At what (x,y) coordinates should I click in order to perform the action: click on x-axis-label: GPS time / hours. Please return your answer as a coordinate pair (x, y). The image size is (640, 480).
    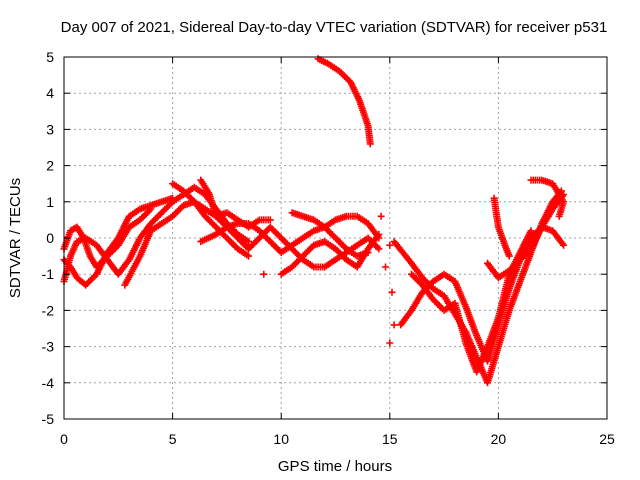
    Looking at the image, I should click on (335, 466).